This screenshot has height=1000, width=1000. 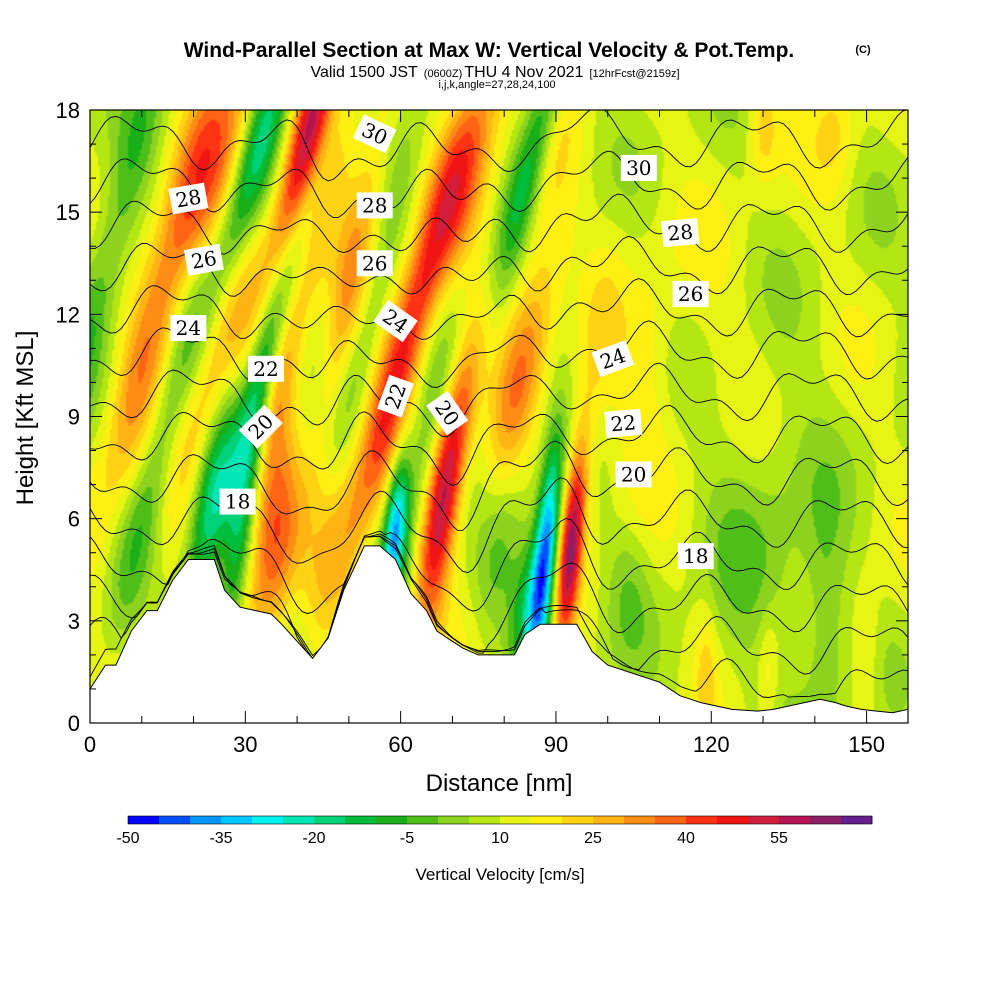 What do you see at coordinates (634, 74) in the screenshot?
I see `forecast-info: [12hrFcst@2159z]` at bounding box center [634, 74].